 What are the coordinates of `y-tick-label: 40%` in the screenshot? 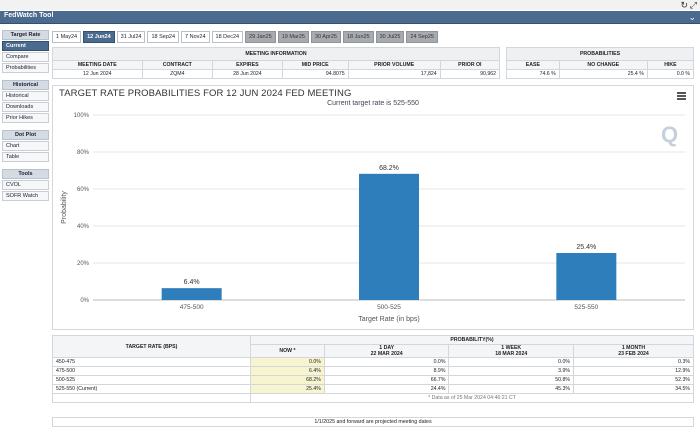 It's located at (83, 227).